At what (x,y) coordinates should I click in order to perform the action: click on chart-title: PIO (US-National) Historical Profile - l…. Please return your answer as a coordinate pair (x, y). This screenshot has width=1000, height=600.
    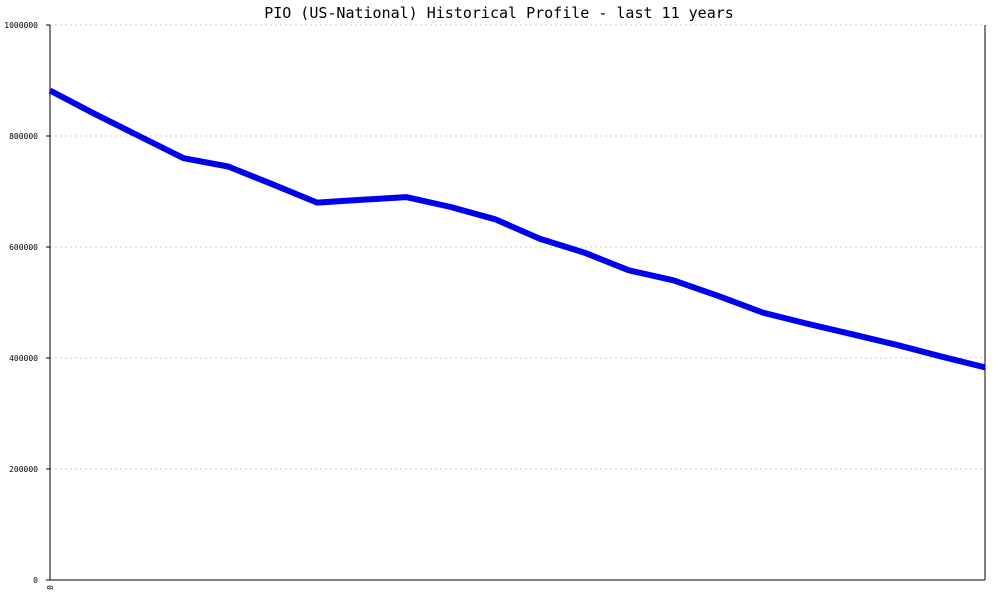
    Looking at the image, I should click on (499, 13).